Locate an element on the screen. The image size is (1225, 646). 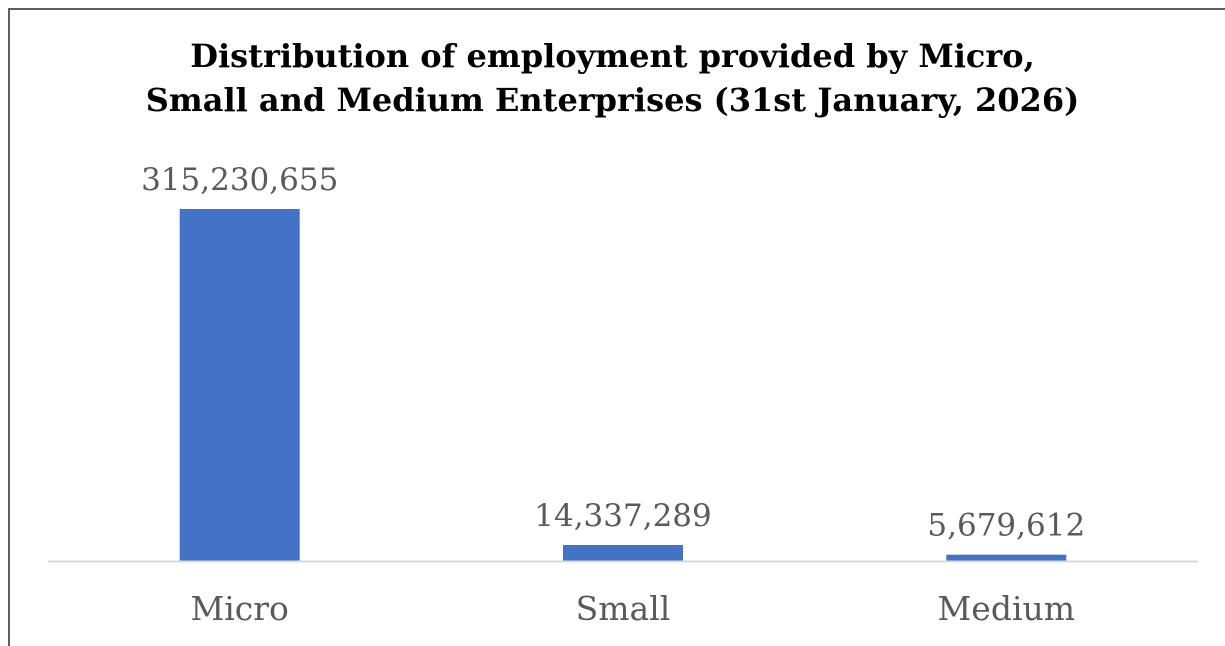
data-label-small: 14,337,289 is located at coordinates (623, 516).